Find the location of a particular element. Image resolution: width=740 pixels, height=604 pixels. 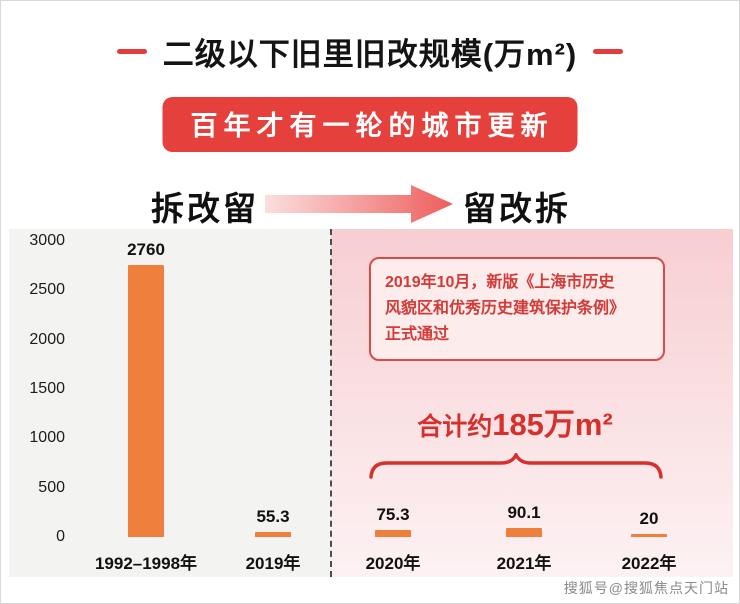

watermark: 搜狐号@搜狐焦点天门站 is located at coordinates (646, 588).